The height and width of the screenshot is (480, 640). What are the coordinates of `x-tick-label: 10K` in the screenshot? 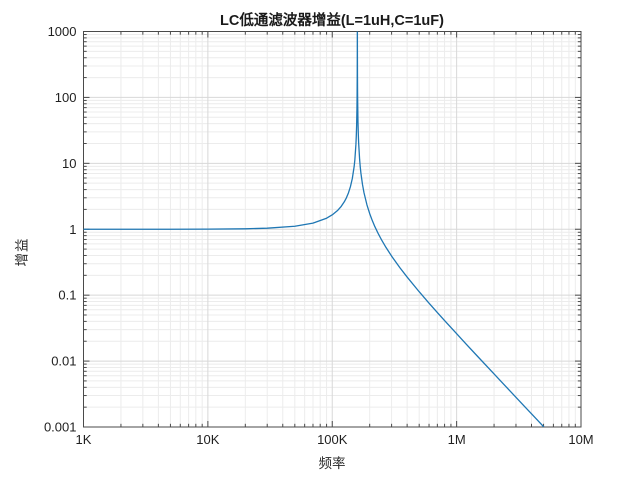 It's located at (207, 439).